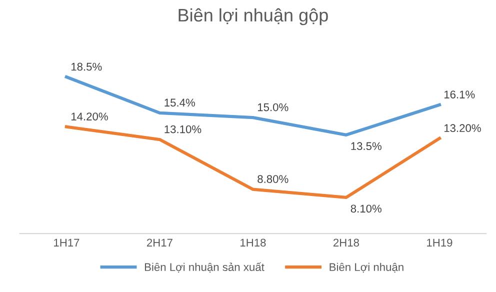  Describe the element at coordinates (204, 267) in the screenshot. I see `legend-label: Biên Lợi nhuận sản xuất` at that location.